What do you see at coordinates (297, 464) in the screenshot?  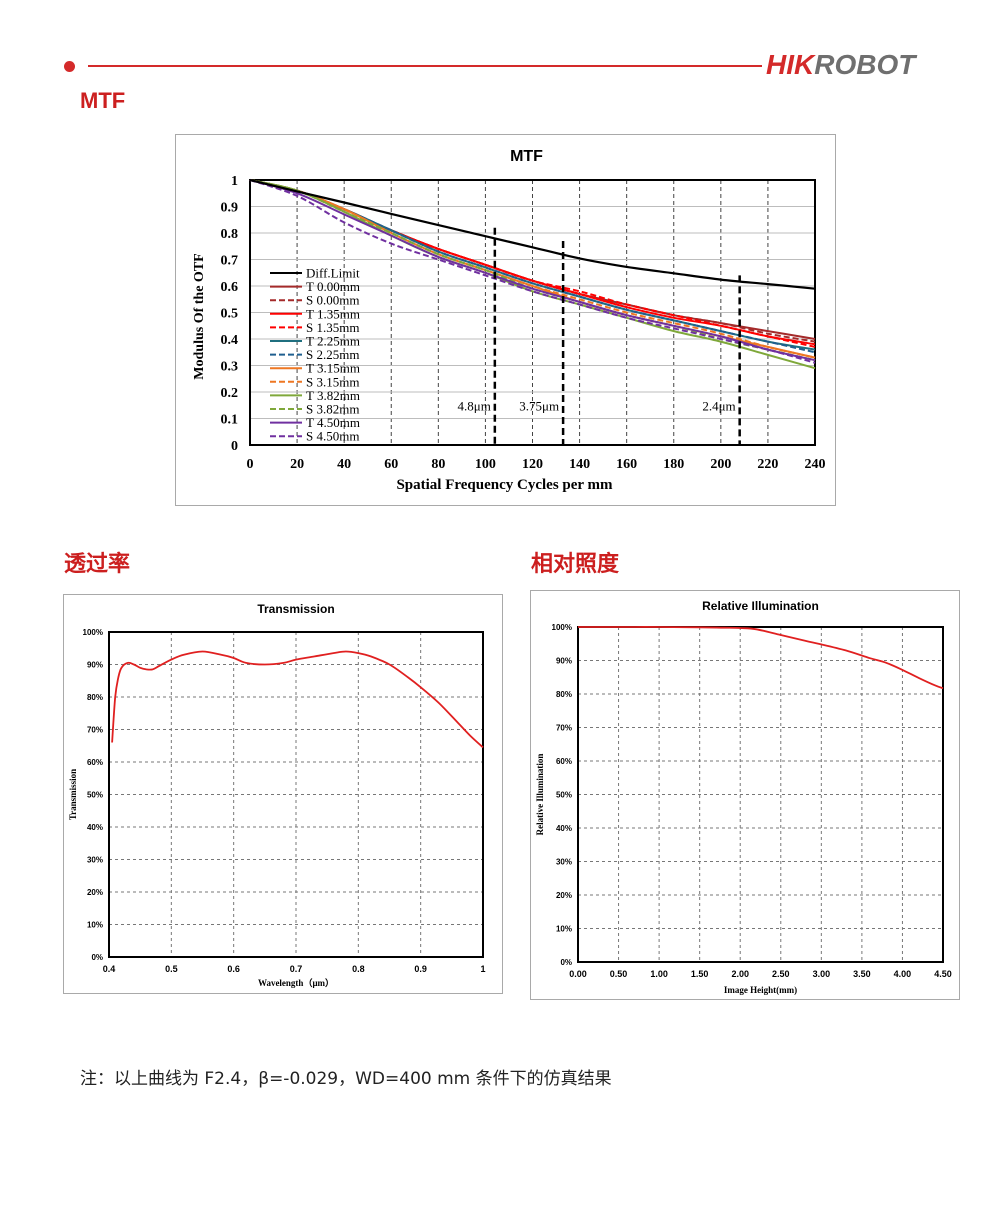 I see `mtf-x-tick-label: 20` at bounding box center [297, 464].